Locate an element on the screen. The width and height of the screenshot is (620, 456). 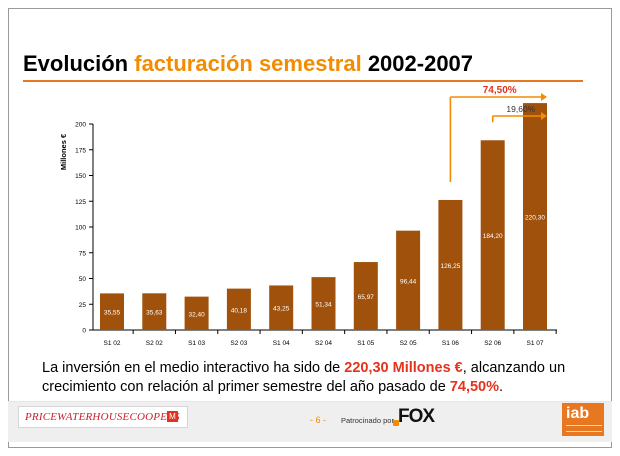
iab-logo: iab is located at coordinates (583, 419).